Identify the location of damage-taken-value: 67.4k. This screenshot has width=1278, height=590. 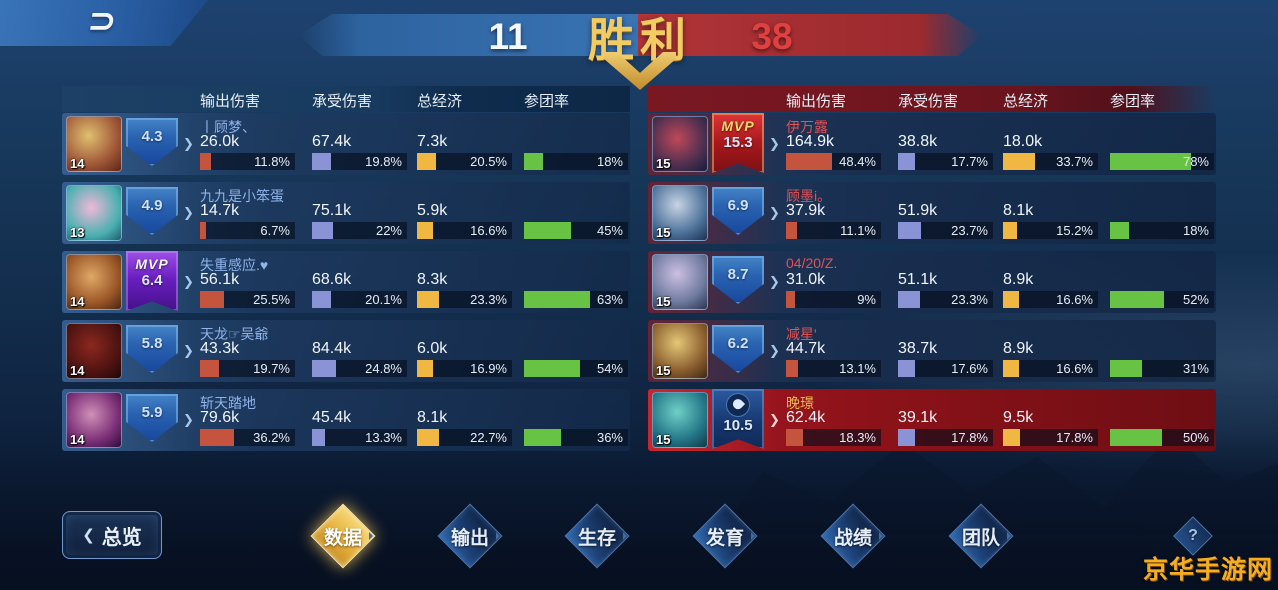
(332, 141).